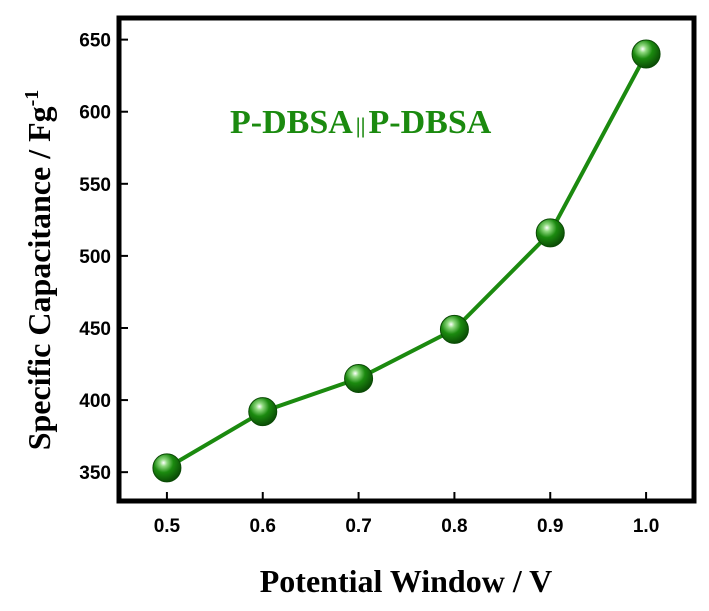 This screenshot has height=611, width=709. What do you see at coordinates (95, 401) in the screenshot?
I see `y-tick-label: 400` at bounding box center [95, 401].